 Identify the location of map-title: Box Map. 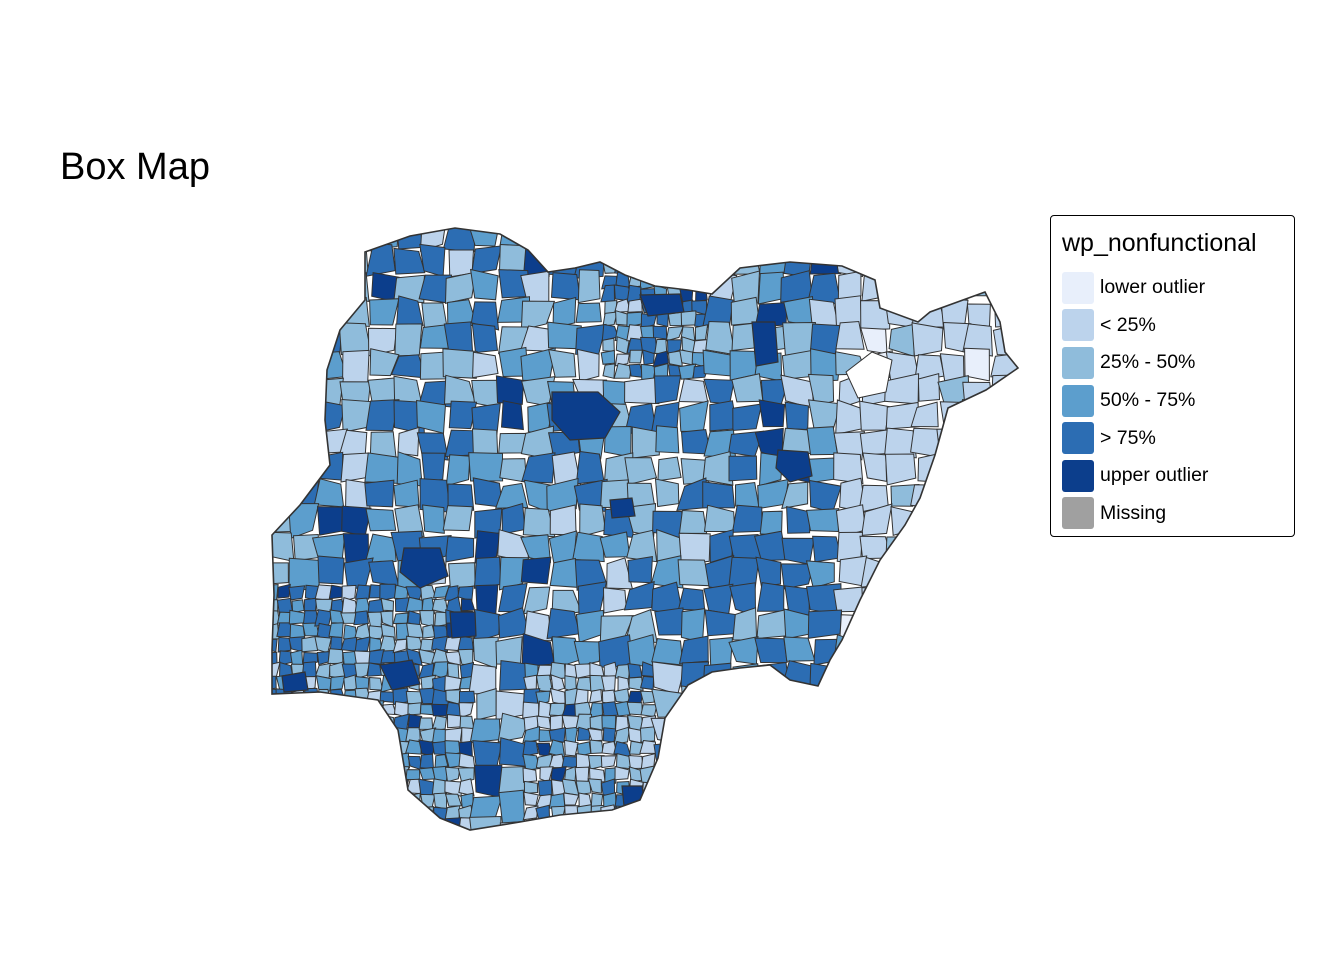
(135, 167).